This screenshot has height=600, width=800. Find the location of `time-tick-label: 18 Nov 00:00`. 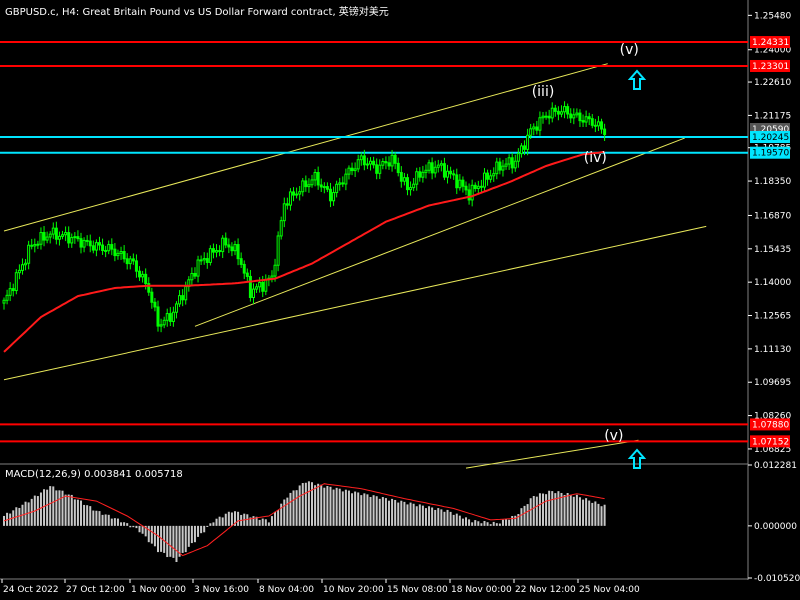

time-tick-label: 18 Nov 00:00 is located at coordinates (481, 590).